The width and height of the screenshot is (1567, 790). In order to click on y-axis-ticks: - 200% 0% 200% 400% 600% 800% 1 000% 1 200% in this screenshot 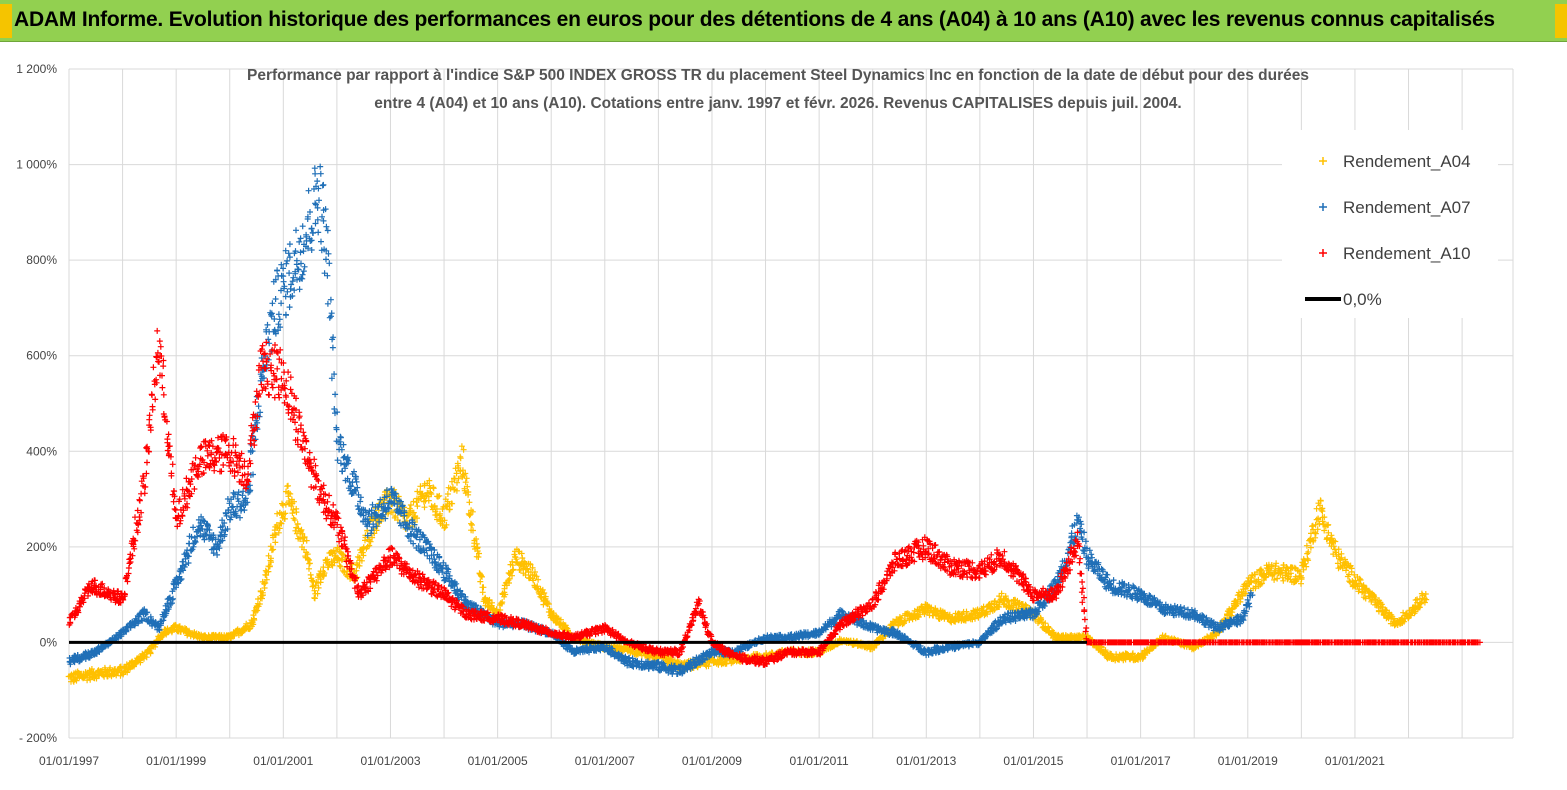, I will do `click(36, 403)`.